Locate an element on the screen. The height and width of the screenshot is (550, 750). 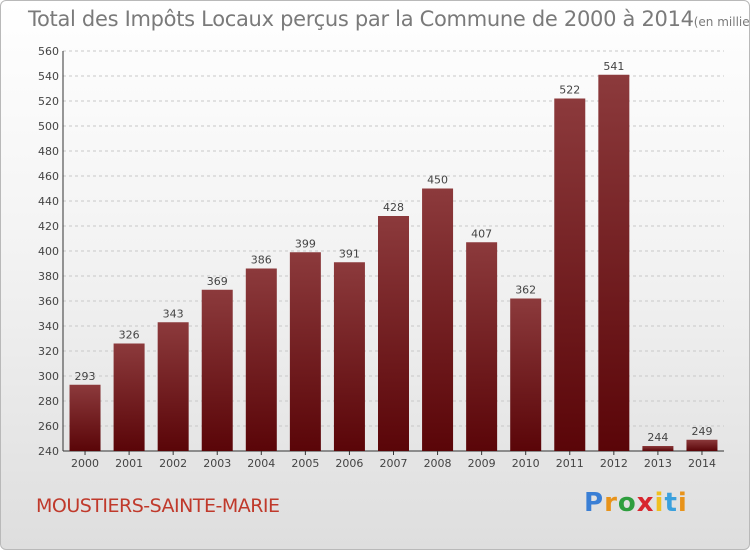
y-tick-label: 480 is located at coordinates (48, 151).